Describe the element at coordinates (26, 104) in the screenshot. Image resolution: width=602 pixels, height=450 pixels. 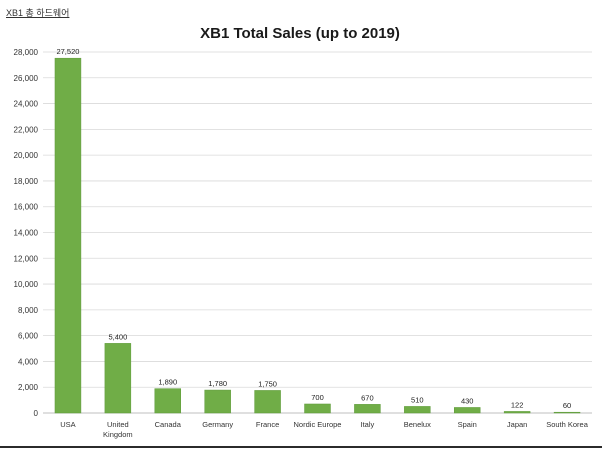
I see `y-tick-label: 24,000` at that location.